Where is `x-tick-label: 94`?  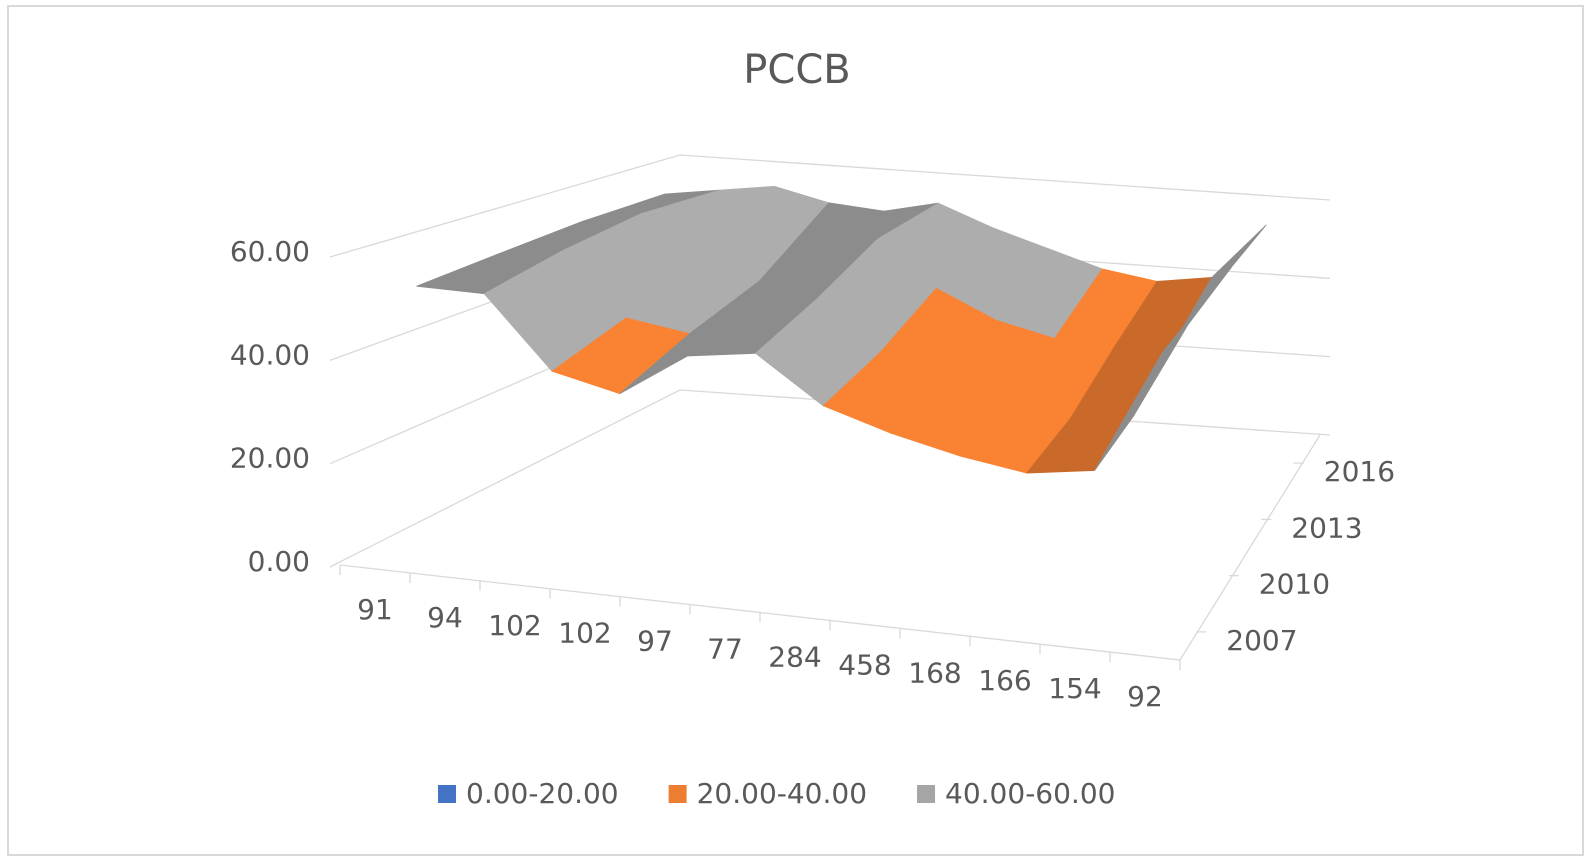 x-tick-label: 94 is located at coordinates (445, 617).